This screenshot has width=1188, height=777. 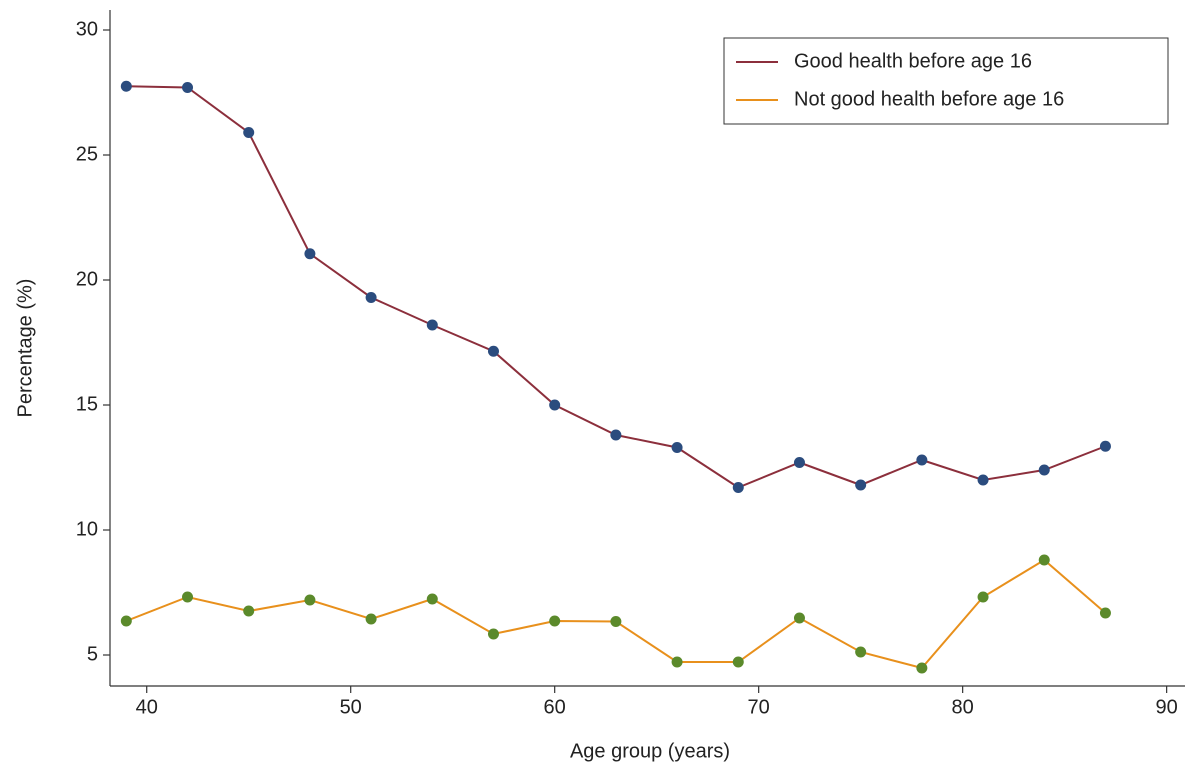 What do you see at coordinates (650, 751) in the screenshot?
I see `x-axis-label: Age group (years)` at bounding box center [650, 751].